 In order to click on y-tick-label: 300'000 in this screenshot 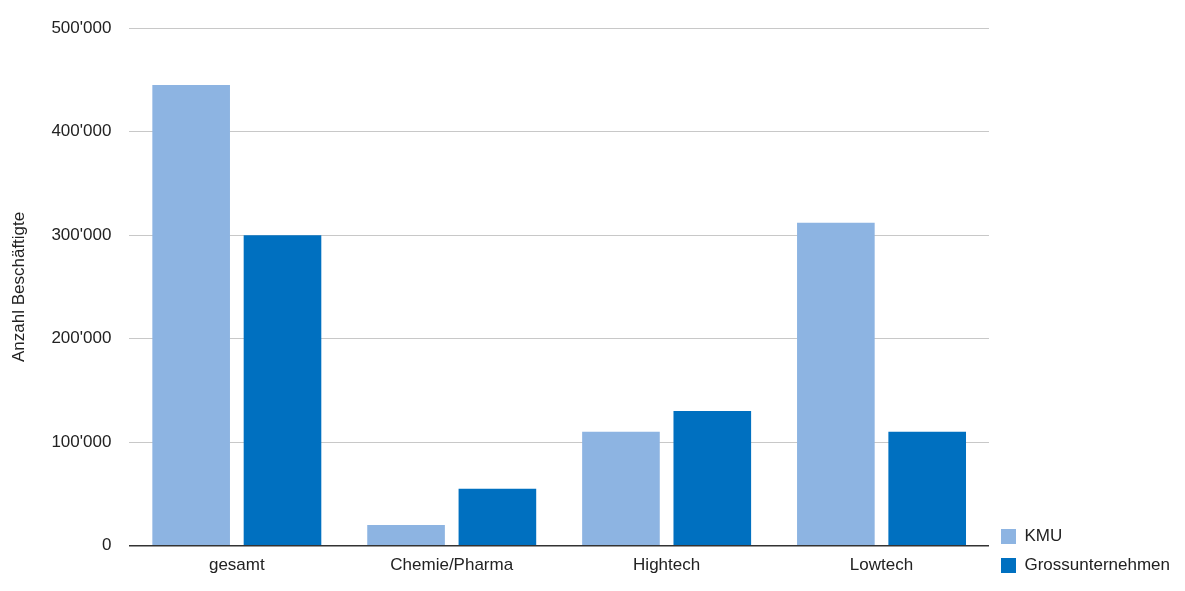, I will do `click(81, 234)`.